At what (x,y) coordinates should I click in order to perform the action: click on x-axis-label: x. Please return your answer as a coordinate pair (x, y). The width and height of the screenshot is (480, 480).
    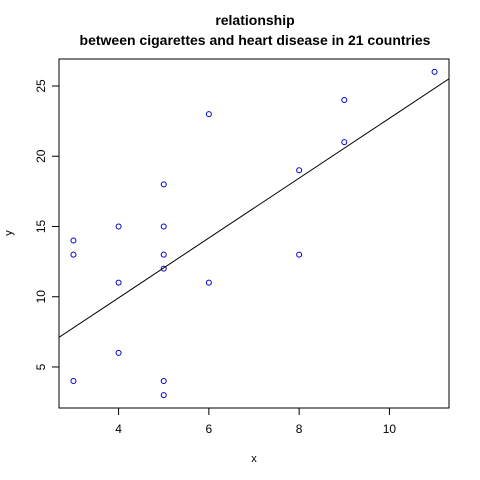
    Looking at the image, I should click on (254, 459).